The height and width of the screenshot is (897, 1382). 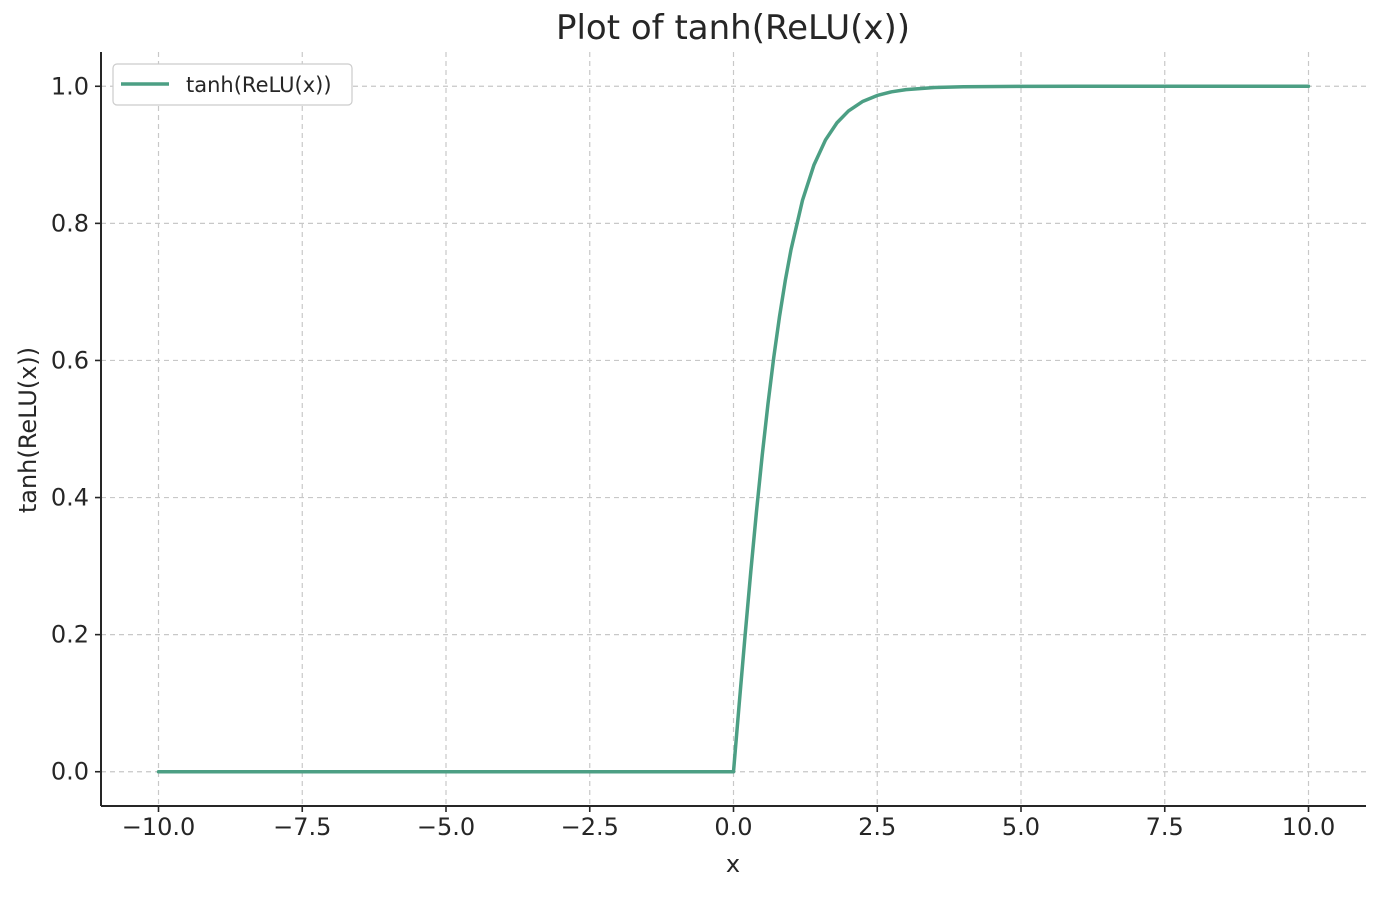 I want to click on y-tick-label: 1.0, so click(x=70, y=86).